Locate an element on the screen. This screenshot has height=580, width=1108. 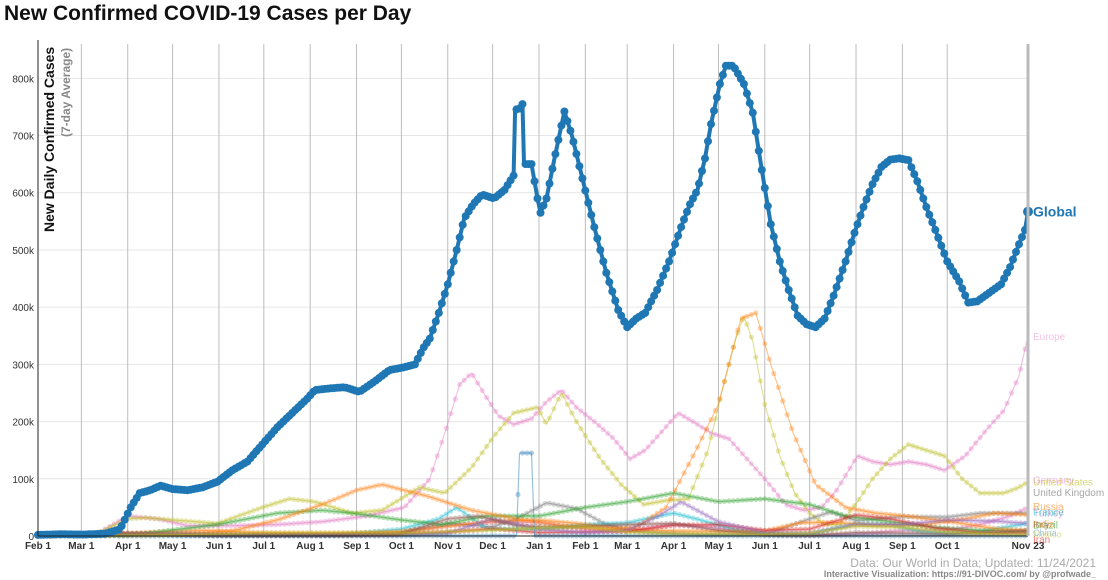
series-line-turkey is located at coordinates (533, 519).